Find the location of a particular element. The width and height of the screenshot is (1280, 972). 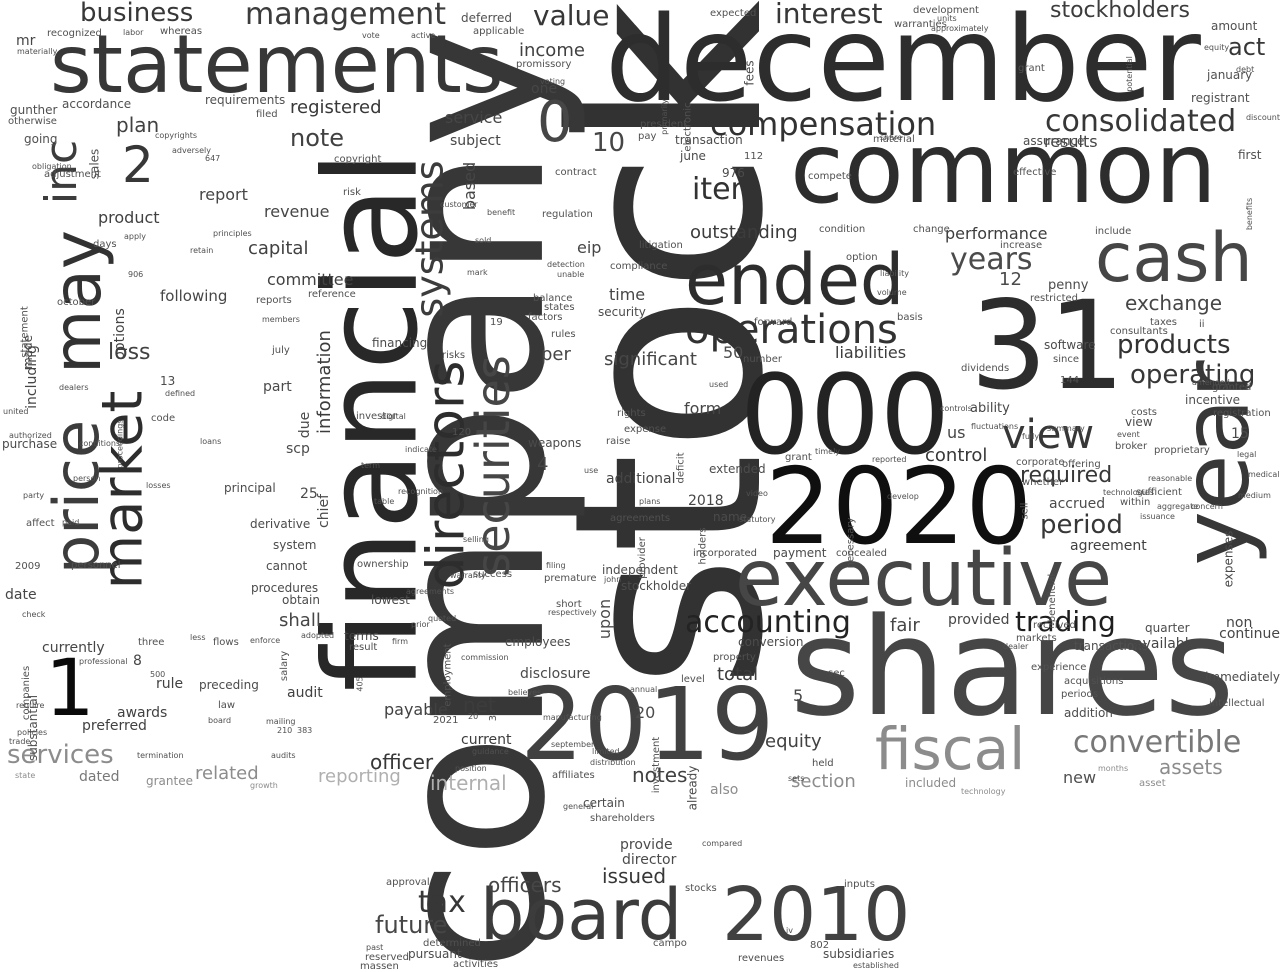

word-liability: liability is located at coordinates (894, 273).